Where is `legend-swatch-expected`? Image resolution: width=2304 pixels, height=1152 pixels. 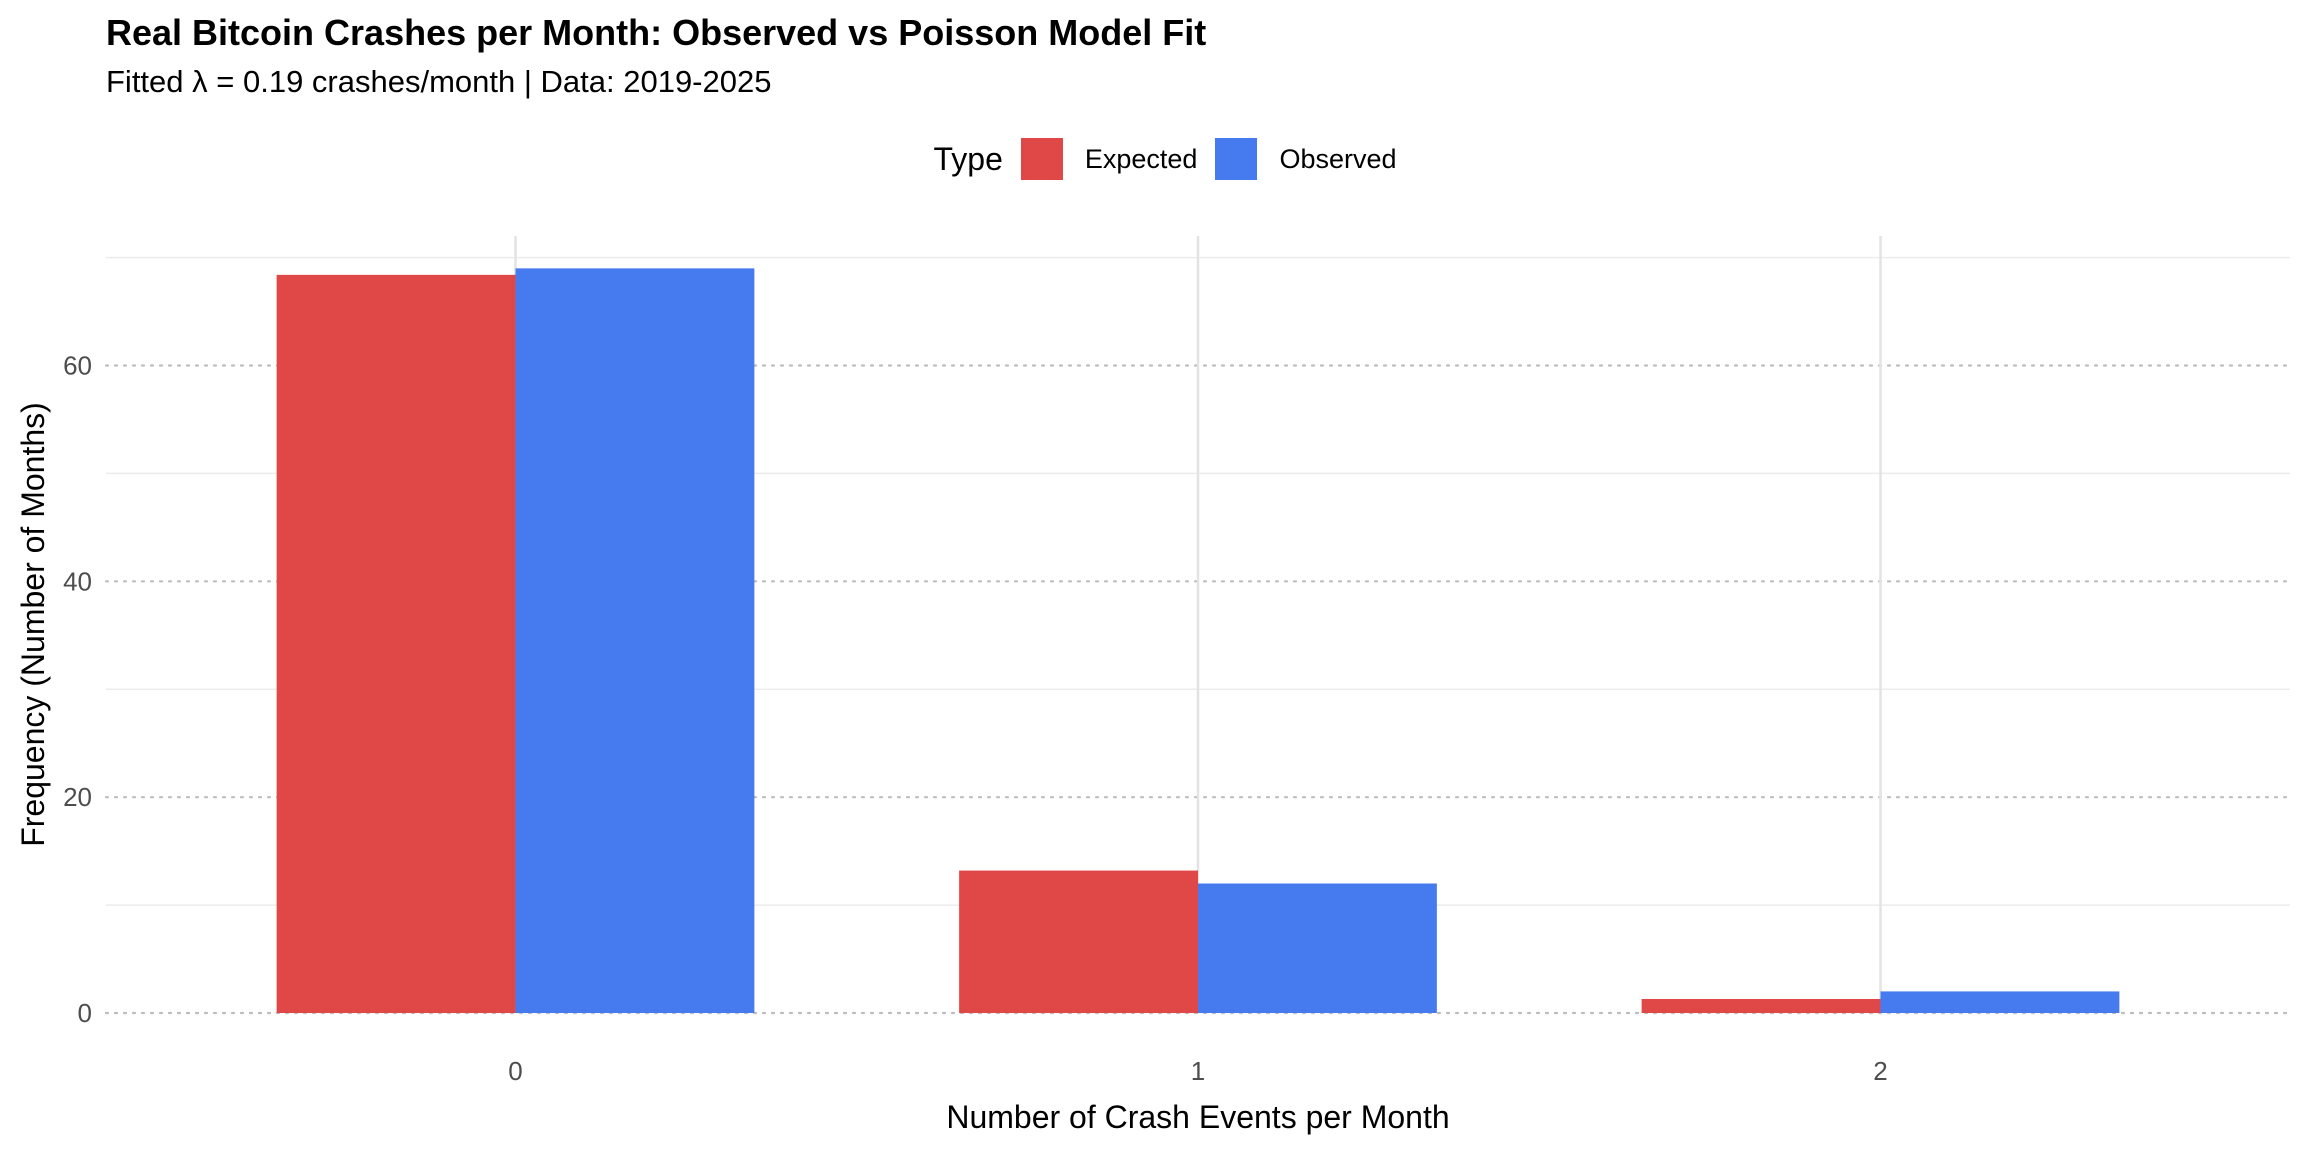 legend-swatch-expected is located at coordinates (1041, 159).